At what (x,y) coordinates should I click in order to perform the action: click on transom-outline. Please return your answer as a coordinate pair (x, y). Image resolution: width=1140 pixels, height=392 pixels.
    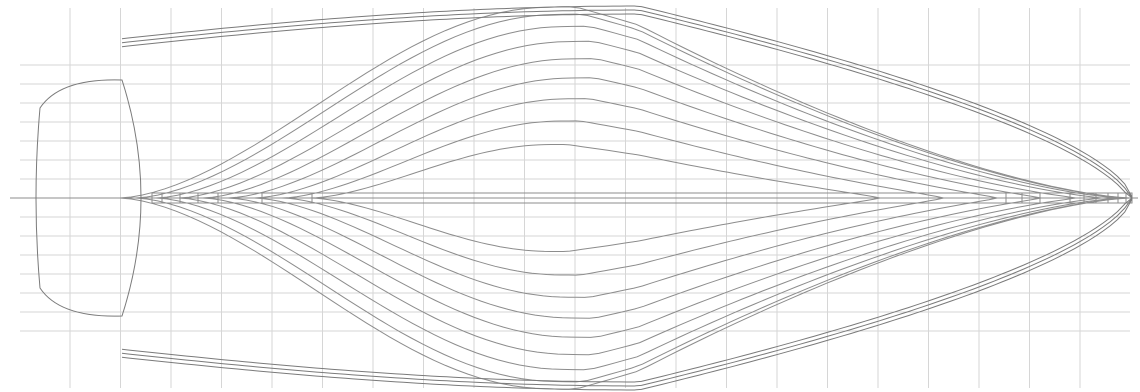
    Looking at the image, I should click on (88, 198).